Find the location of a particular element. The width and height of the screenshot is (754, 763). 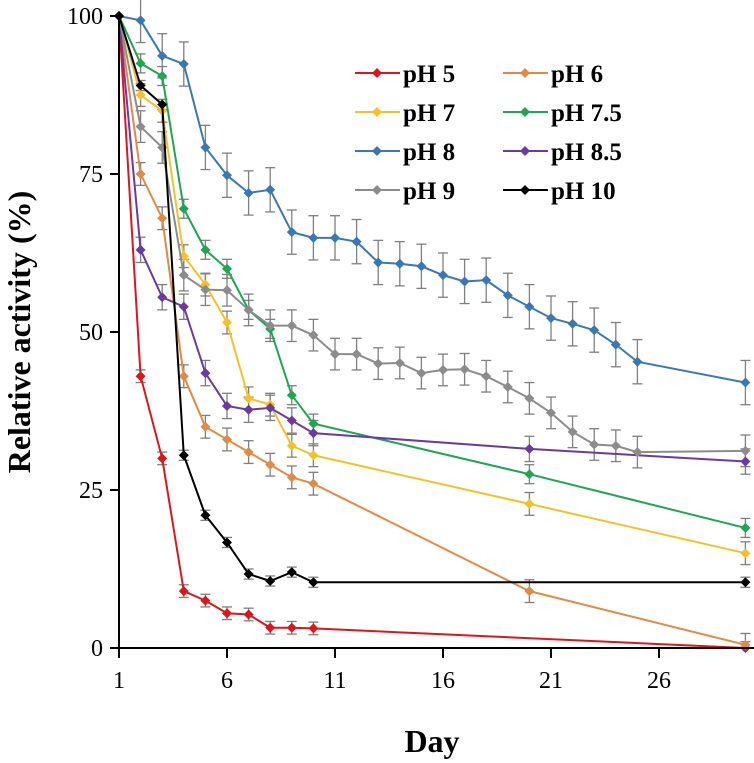

legend-item: pH 6 is located at coordinates (553, 74).